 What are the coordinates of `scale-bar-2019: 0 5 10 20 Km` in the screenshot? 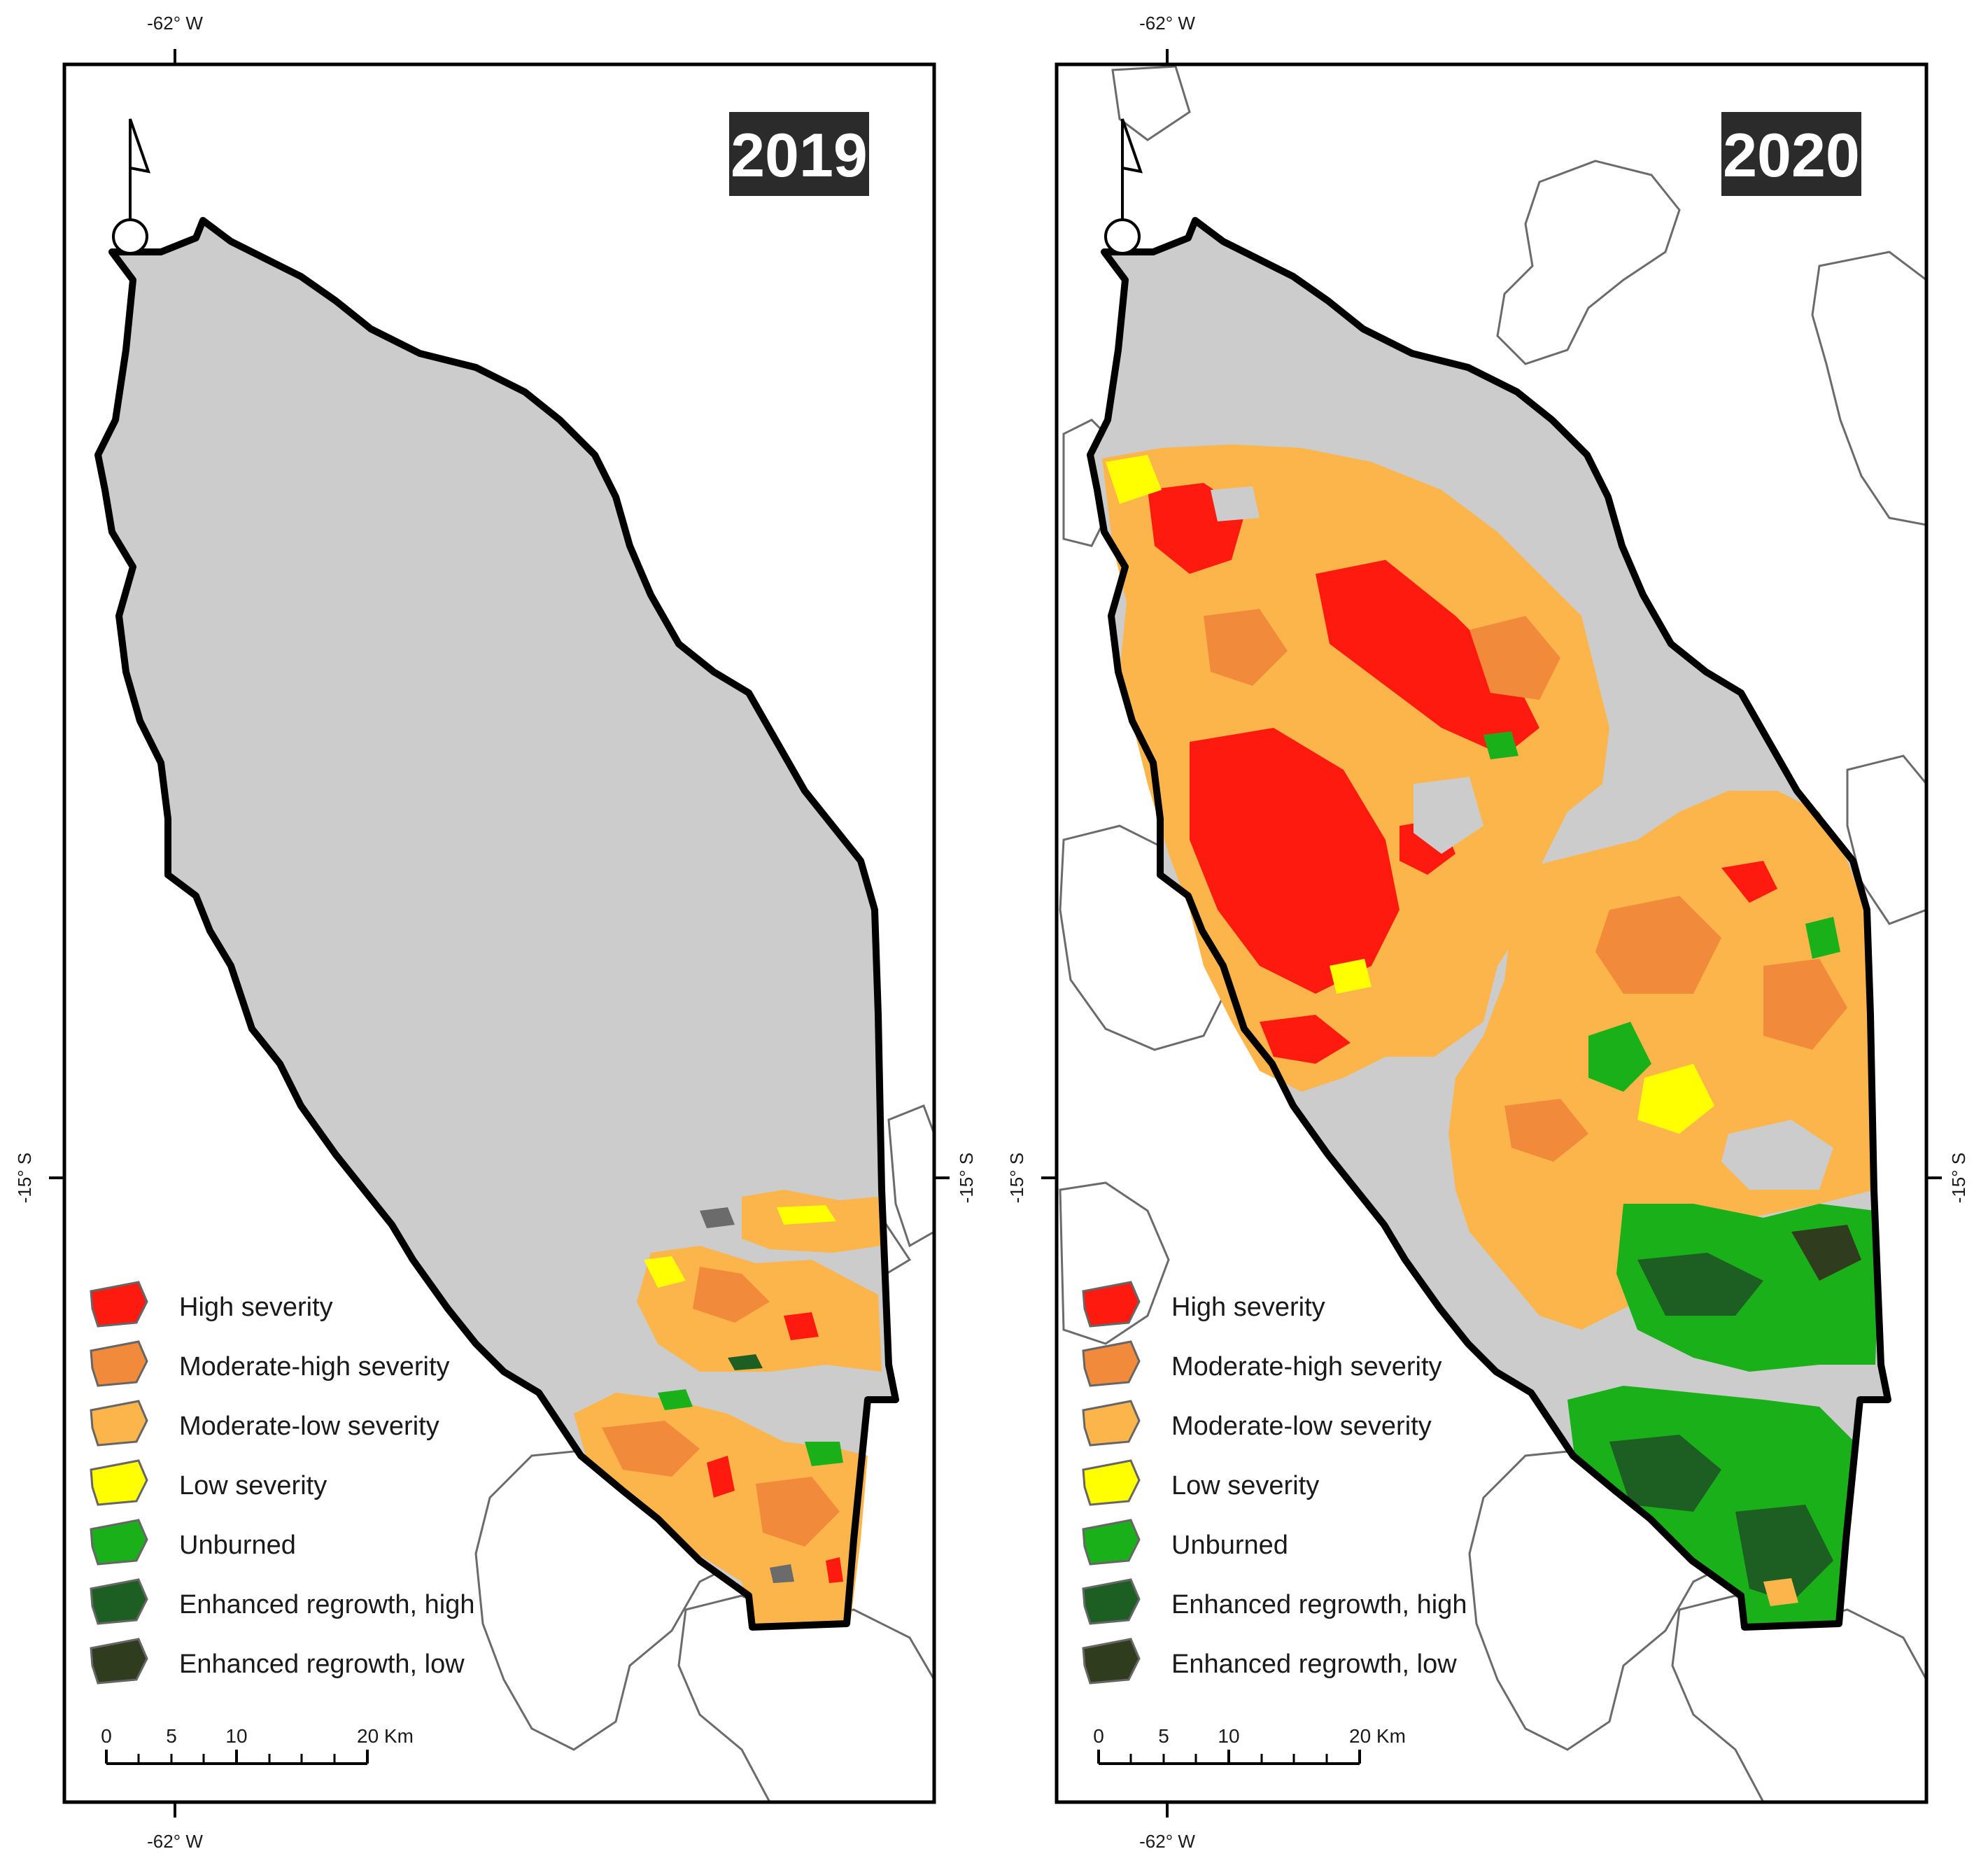 It's located at (257, 1745).